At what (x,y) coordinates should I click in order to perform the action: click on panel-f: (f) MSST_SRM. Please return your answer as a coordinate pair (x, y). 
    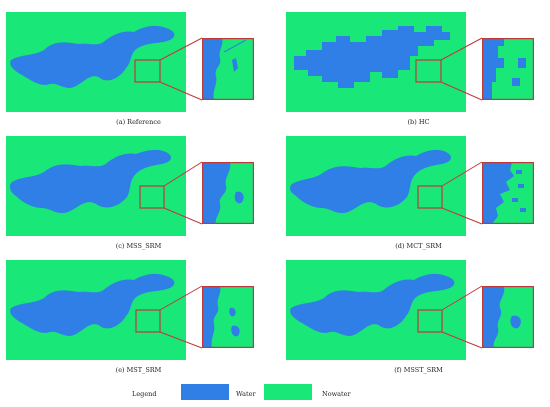
    Looking at the image, I should click on (418, 319).